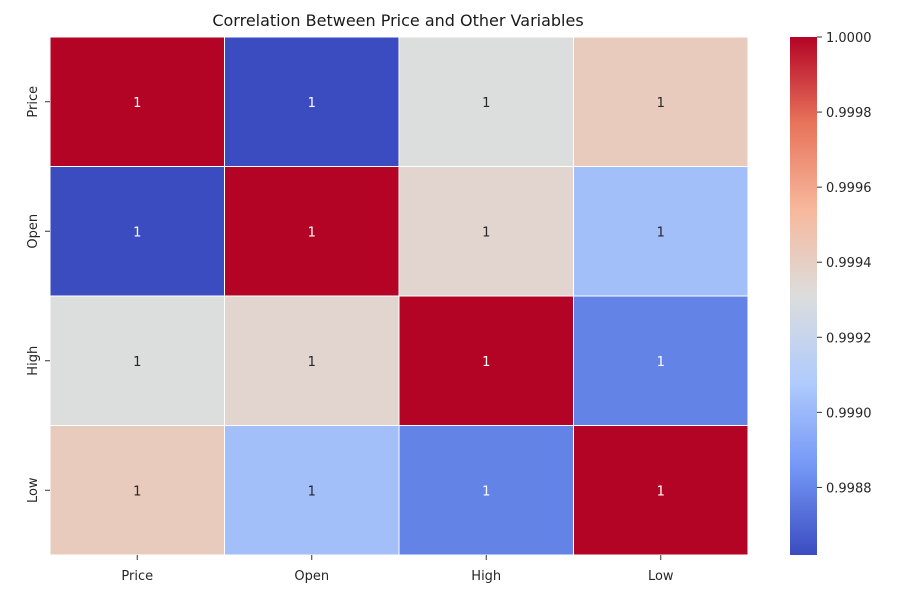 The height and width of the screenshot is (597, 913). What do you see at coordinates (803, 296) in the screenshot?
I see `colorbar-gradient` at bounding box center [803, 296].